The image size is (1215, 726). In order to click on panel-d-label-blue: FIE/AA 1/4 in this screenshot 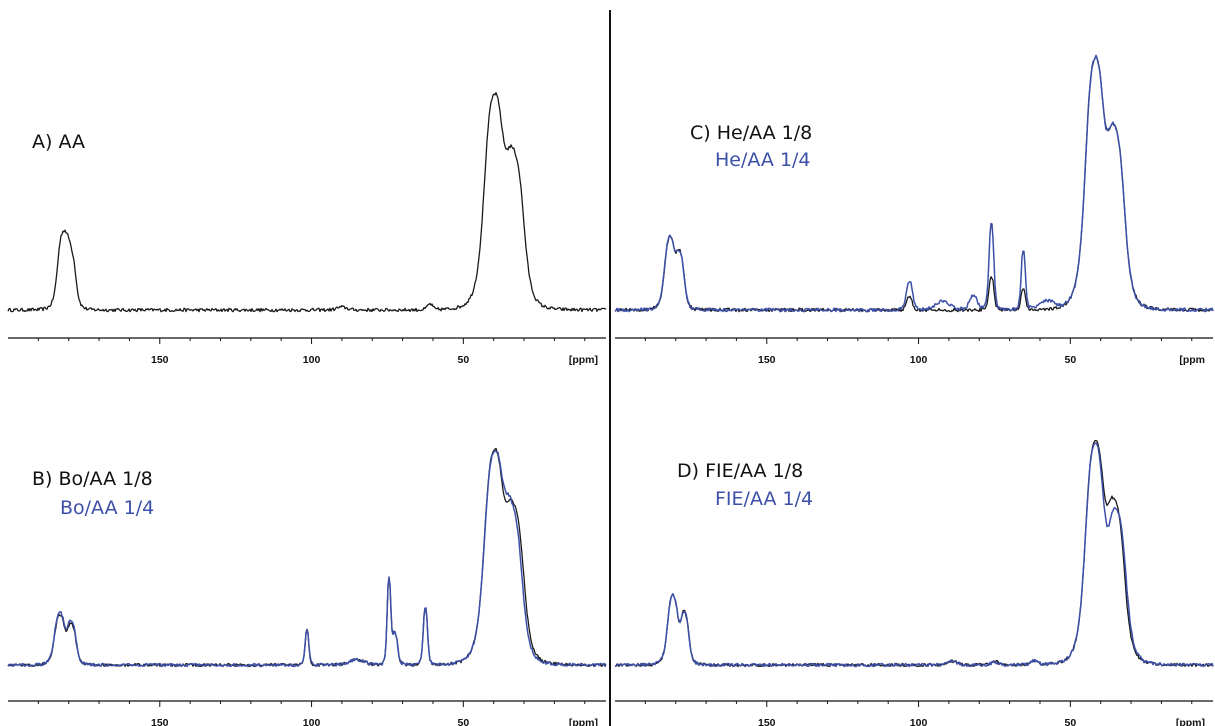, I will do `click(764, 499)`.